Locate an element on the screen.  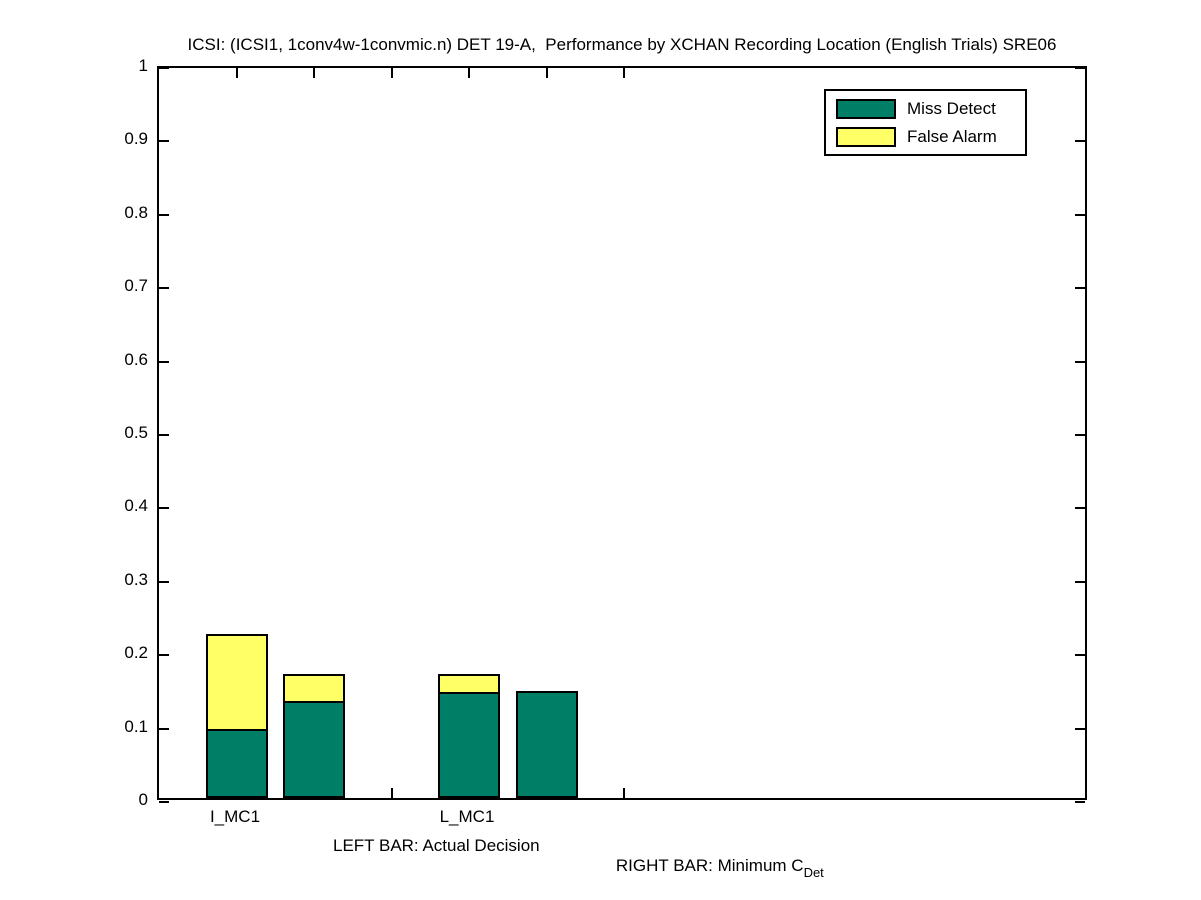
y-tick-label: 0 is located at coordinates (143, 799).